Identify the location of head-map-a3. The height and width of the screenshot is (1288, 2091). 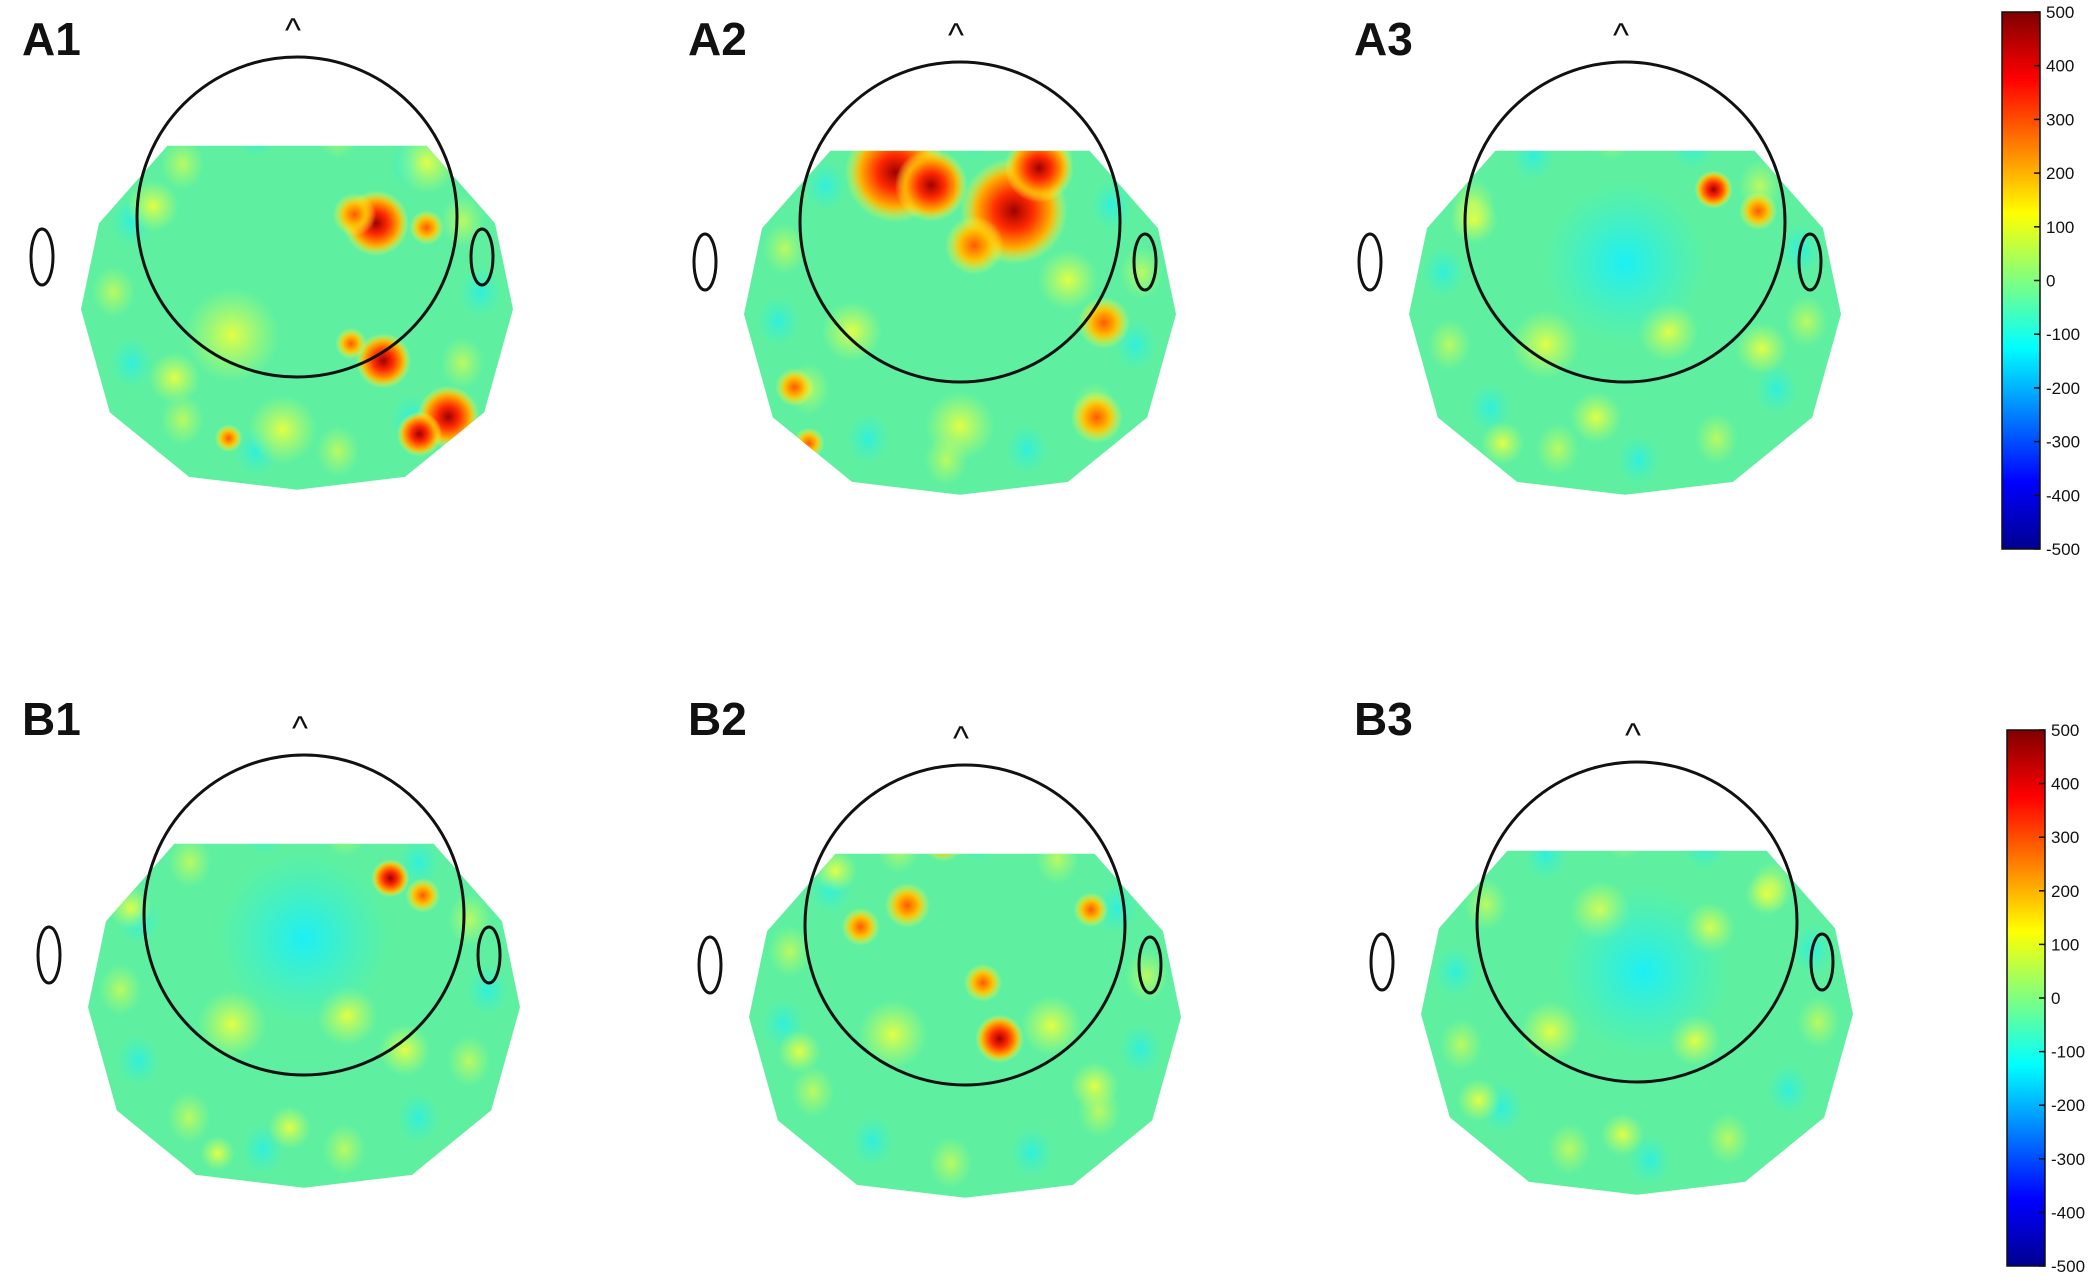
(1625, 322).